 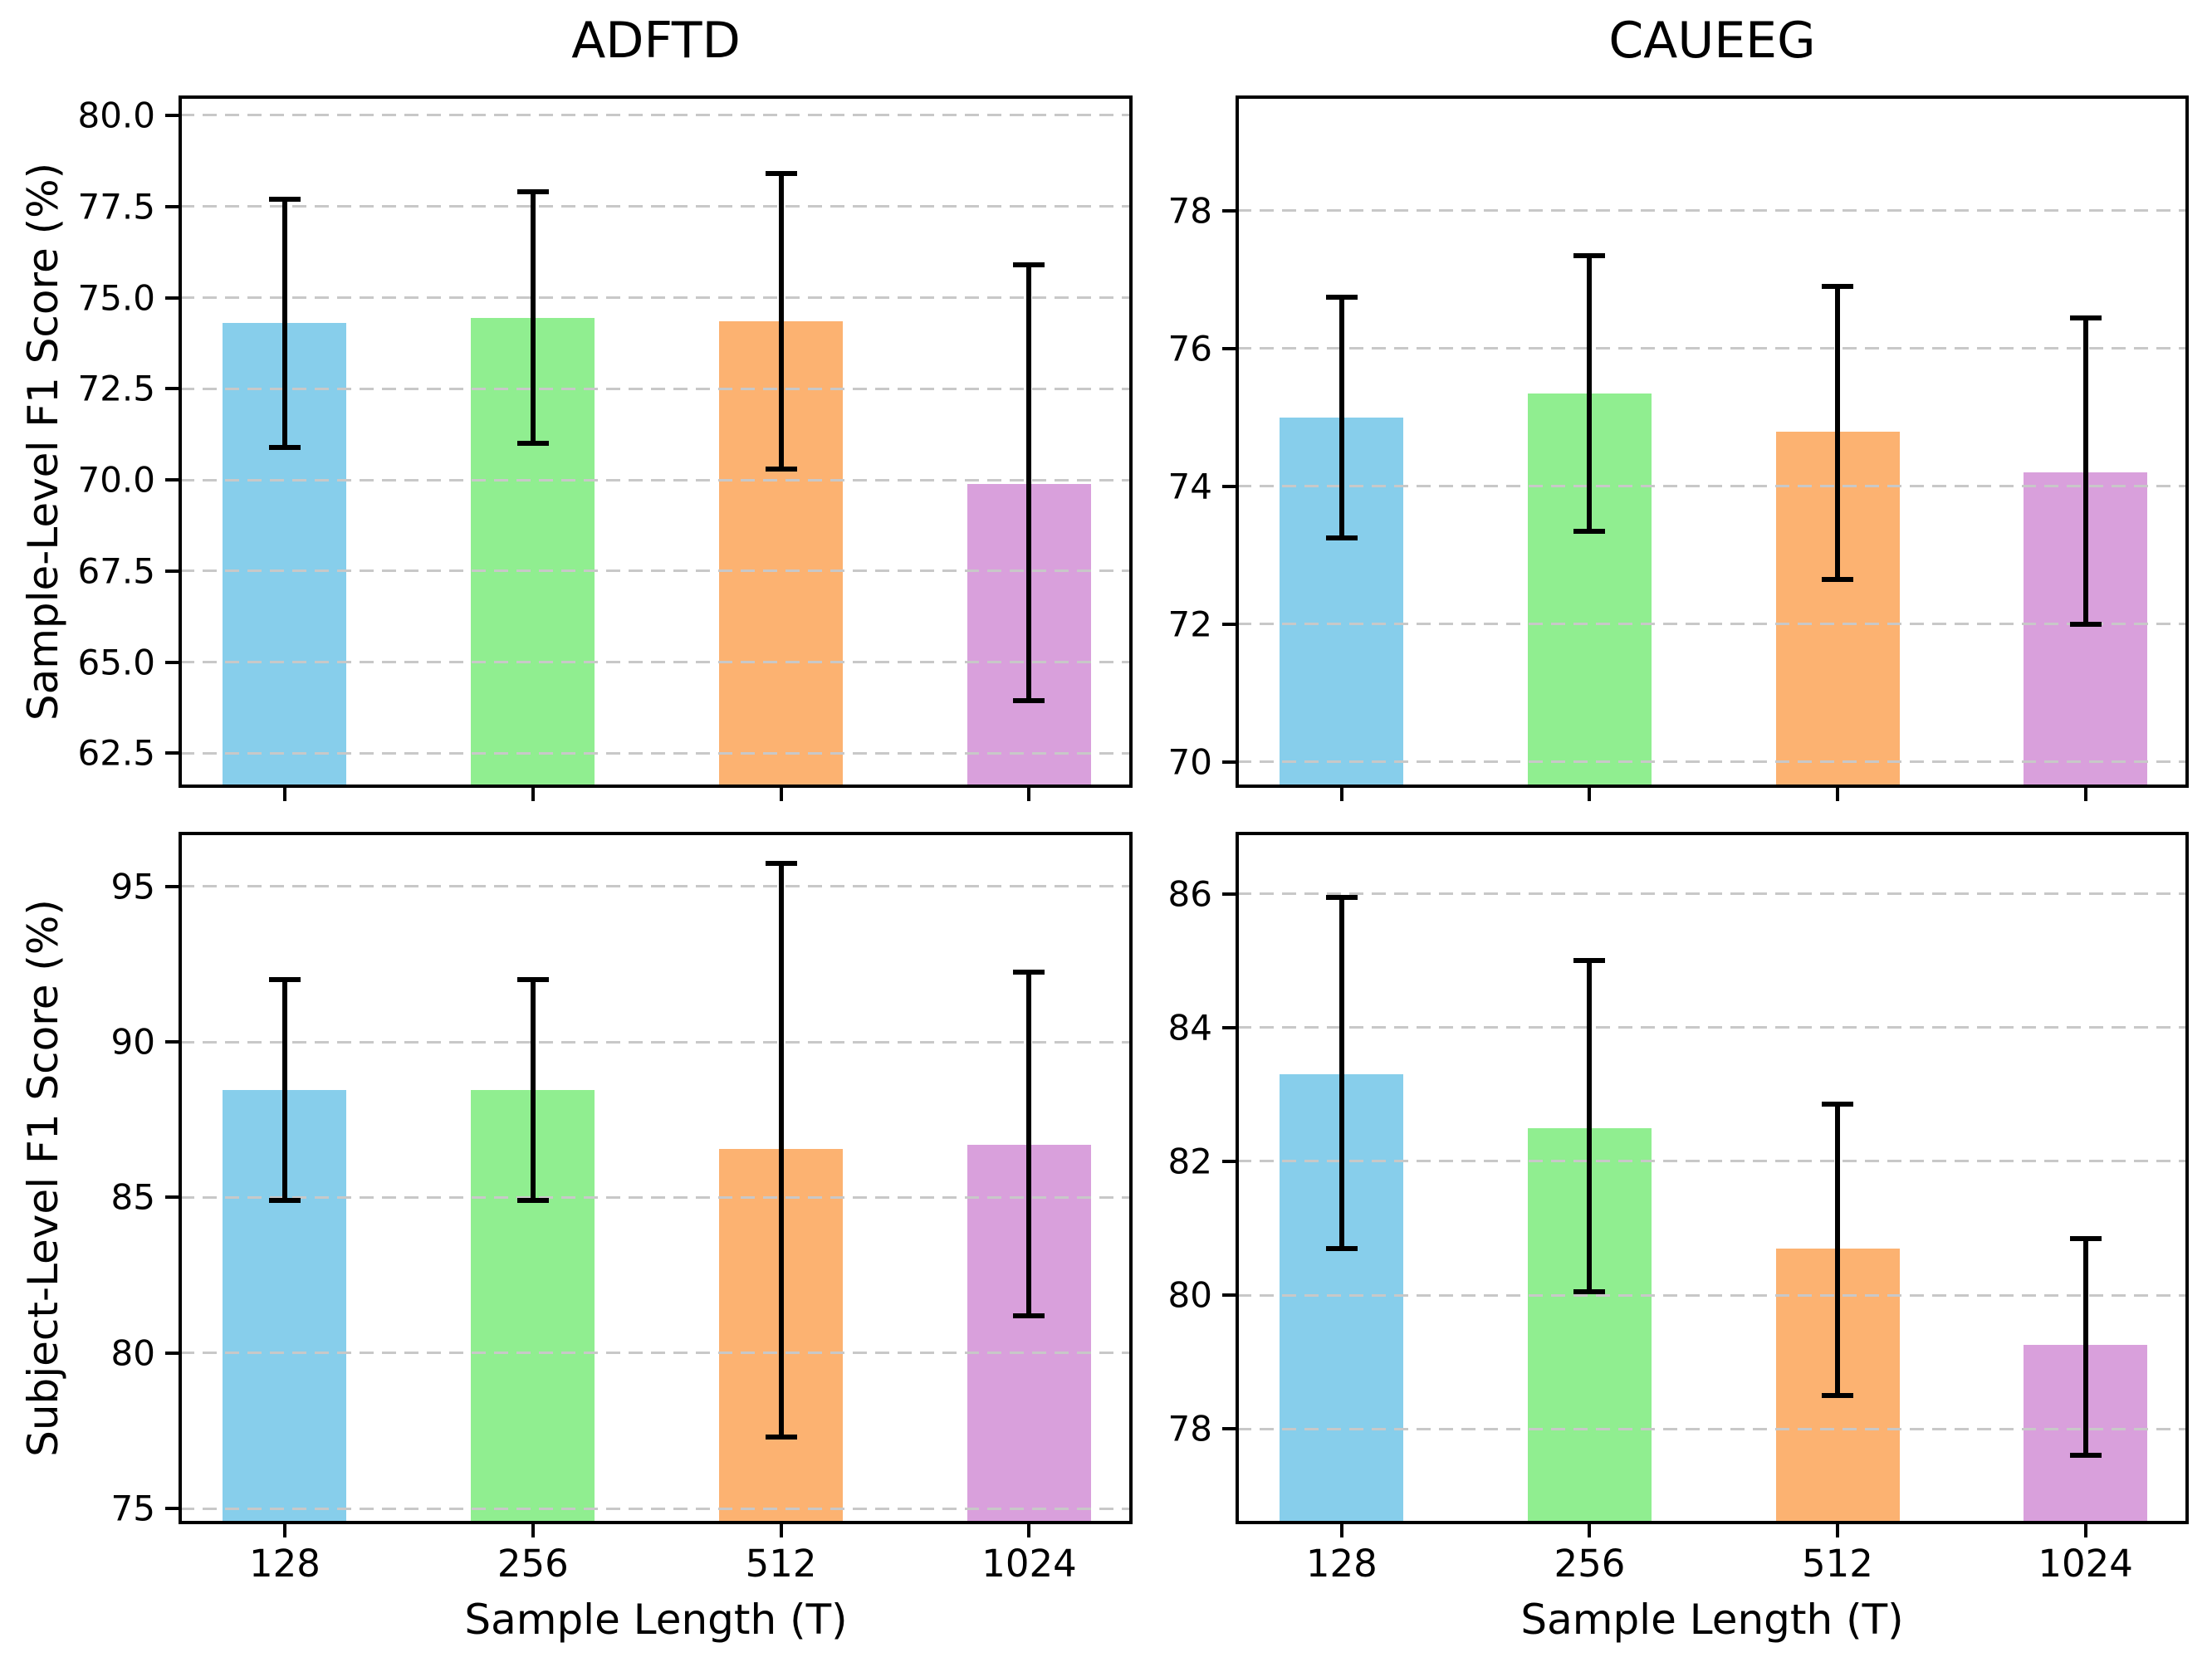 I want to click on y-tick-label: 80.0, so click(x=116, y=115).